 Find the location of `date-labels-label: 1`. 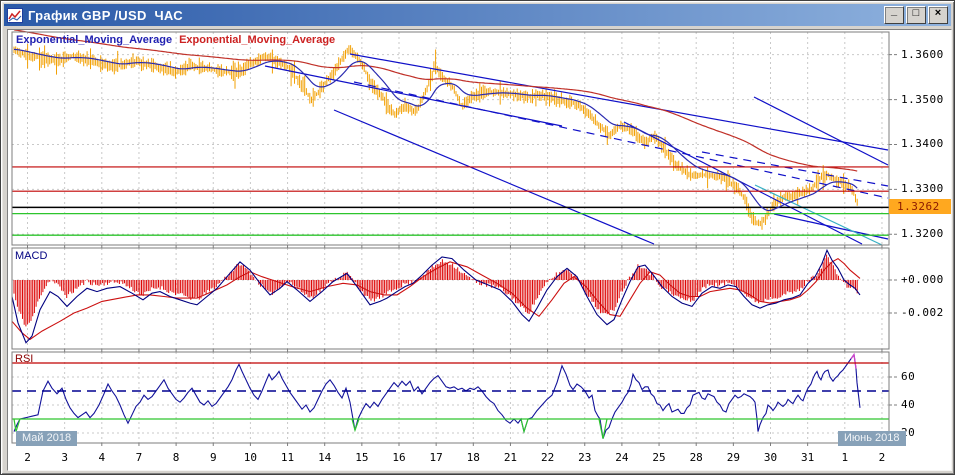

date-labels-label: 1 is located at coordinates (845, 457).